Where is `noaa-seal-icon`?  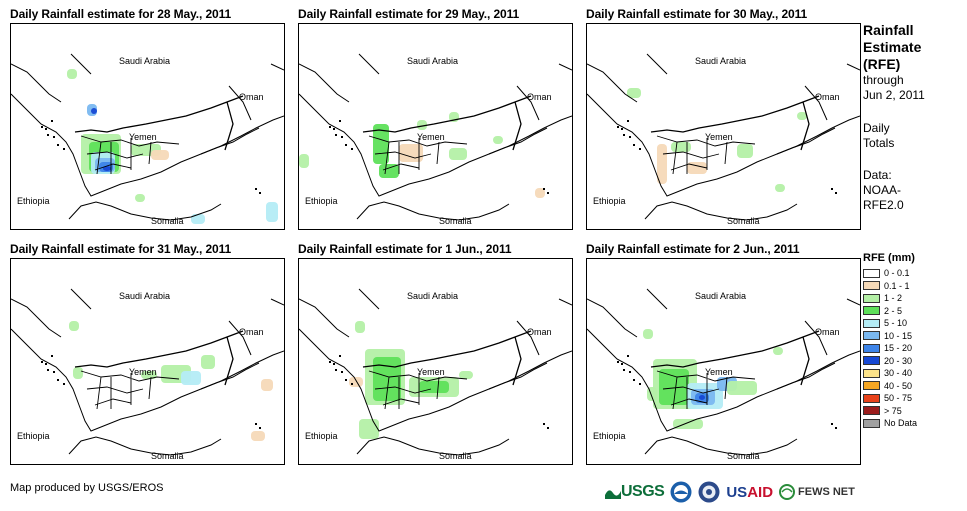 noaa-seal-icon is located at coordinates (681, 492).